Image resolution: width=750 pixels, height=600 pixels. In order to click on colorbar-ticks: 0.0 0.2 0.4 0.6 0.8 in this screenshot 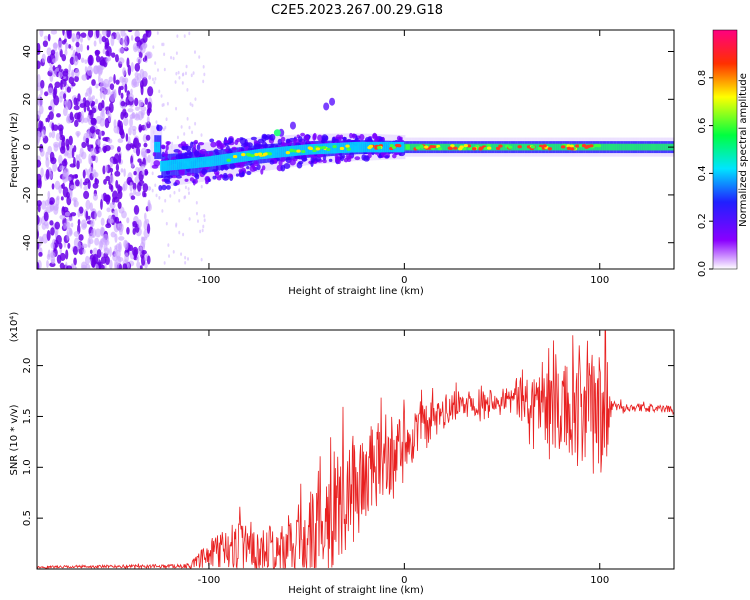, I will do `click(705, 173)`.